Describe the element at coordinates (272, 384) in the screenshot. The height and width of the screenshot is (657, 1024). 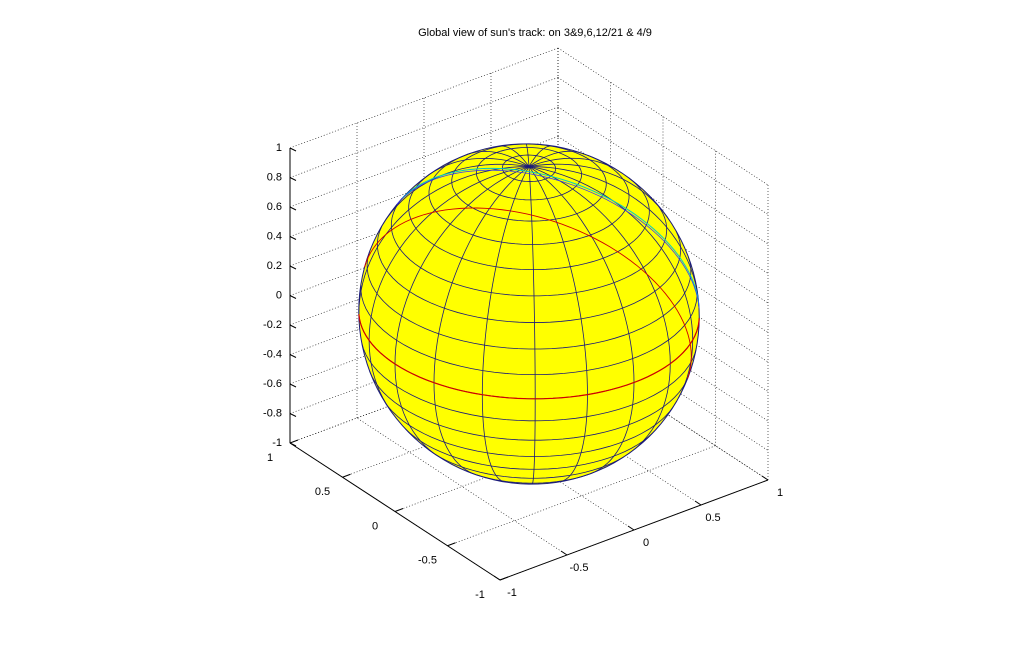
I see `z-tick-label: -0.6` at that location.